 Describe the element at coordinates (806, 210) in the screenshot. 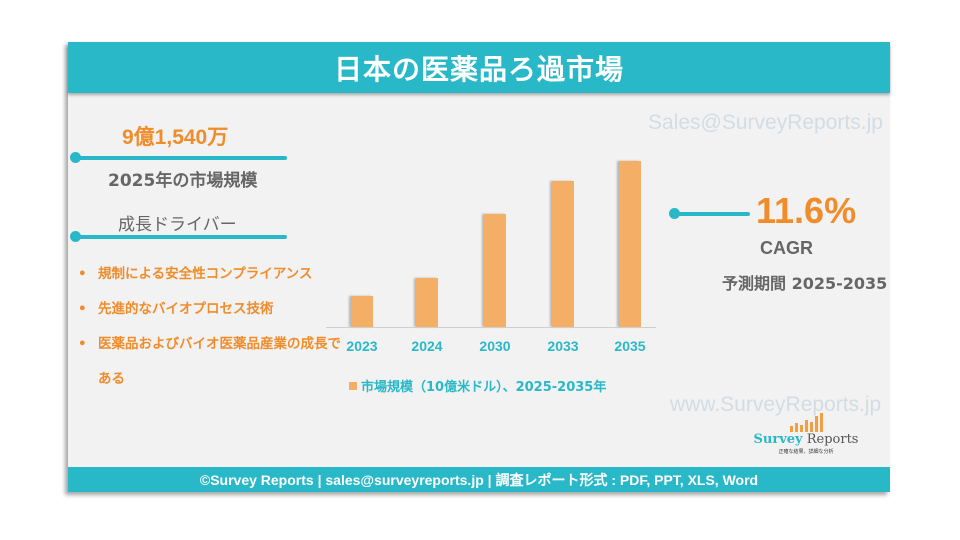

I see `cagr-value: 11.6%` at that location.